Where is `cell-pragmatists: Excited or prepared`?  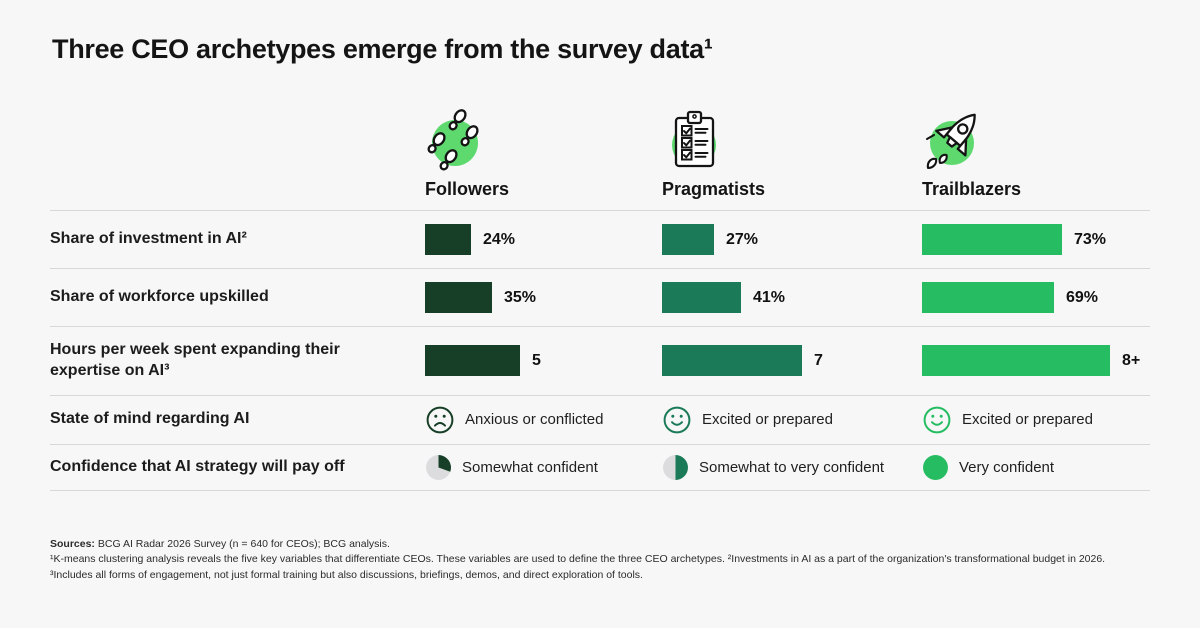
cell-pragmatists: Excited or prepared is located at coordinates (792, 420).